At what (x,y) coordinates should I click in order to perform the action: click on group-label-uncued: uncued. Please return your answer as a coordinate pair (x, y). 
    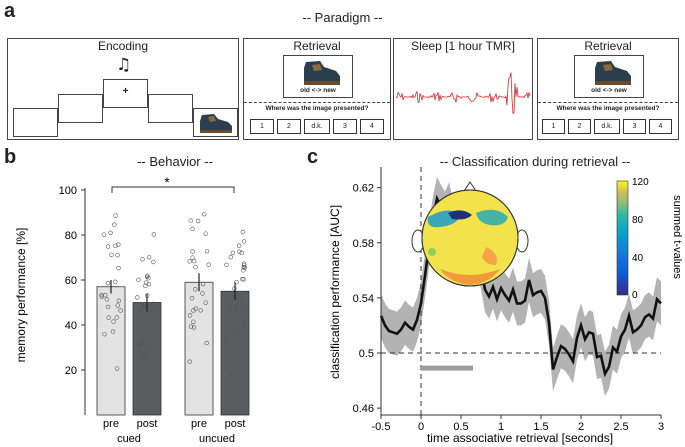
    Looking at the image, I should click on (217, 439).